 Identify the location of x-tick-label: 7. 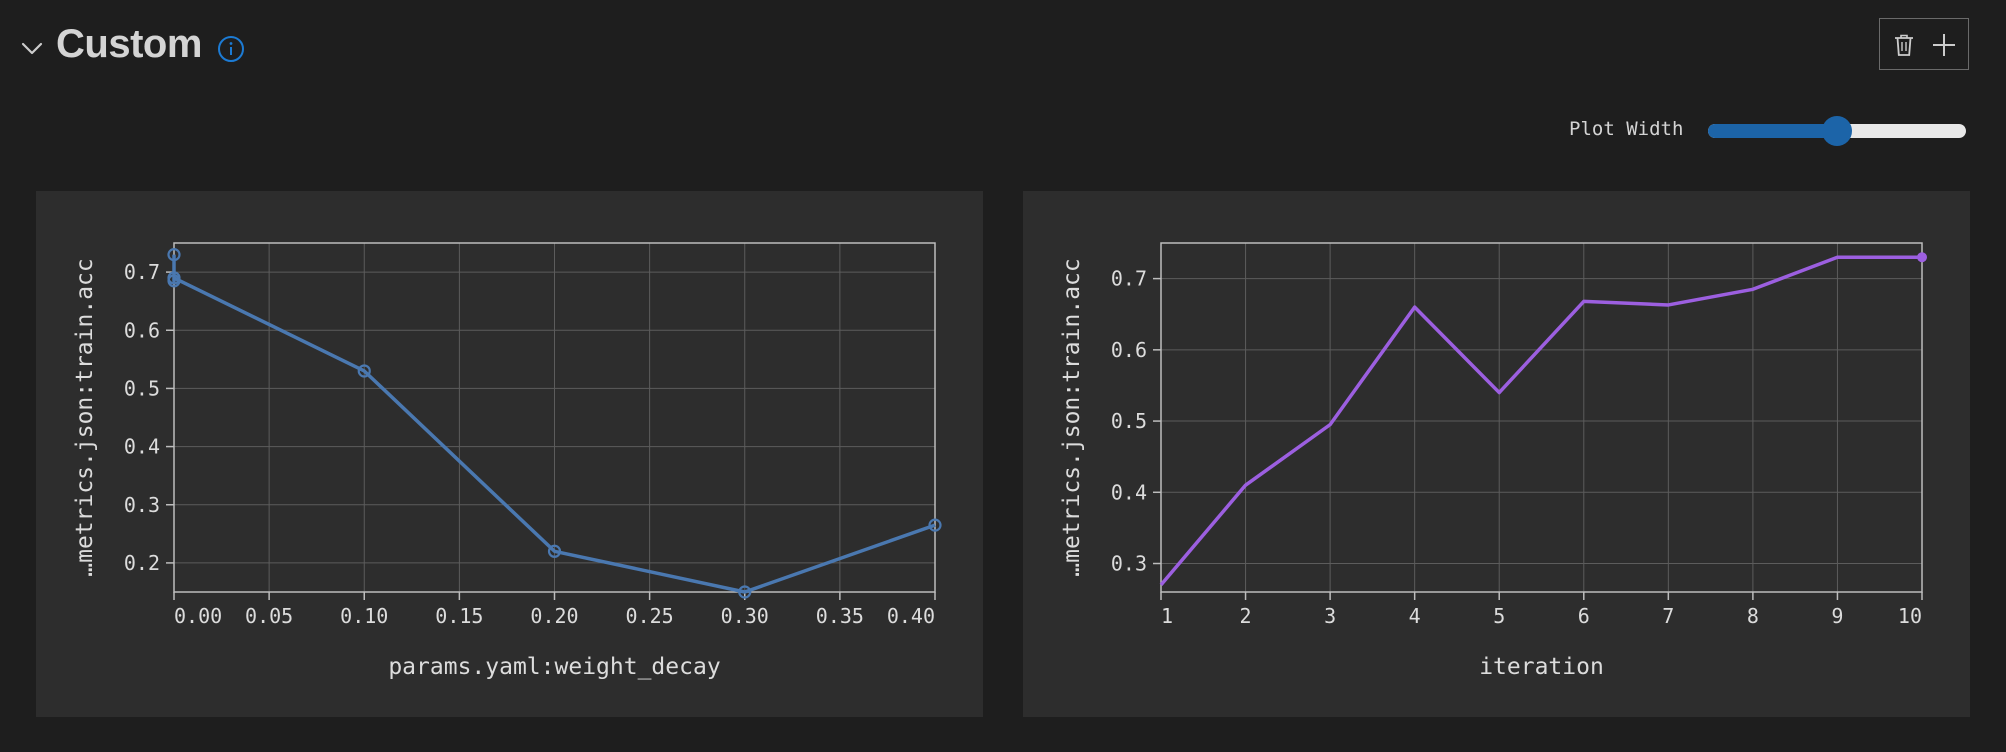
(1668, 616).